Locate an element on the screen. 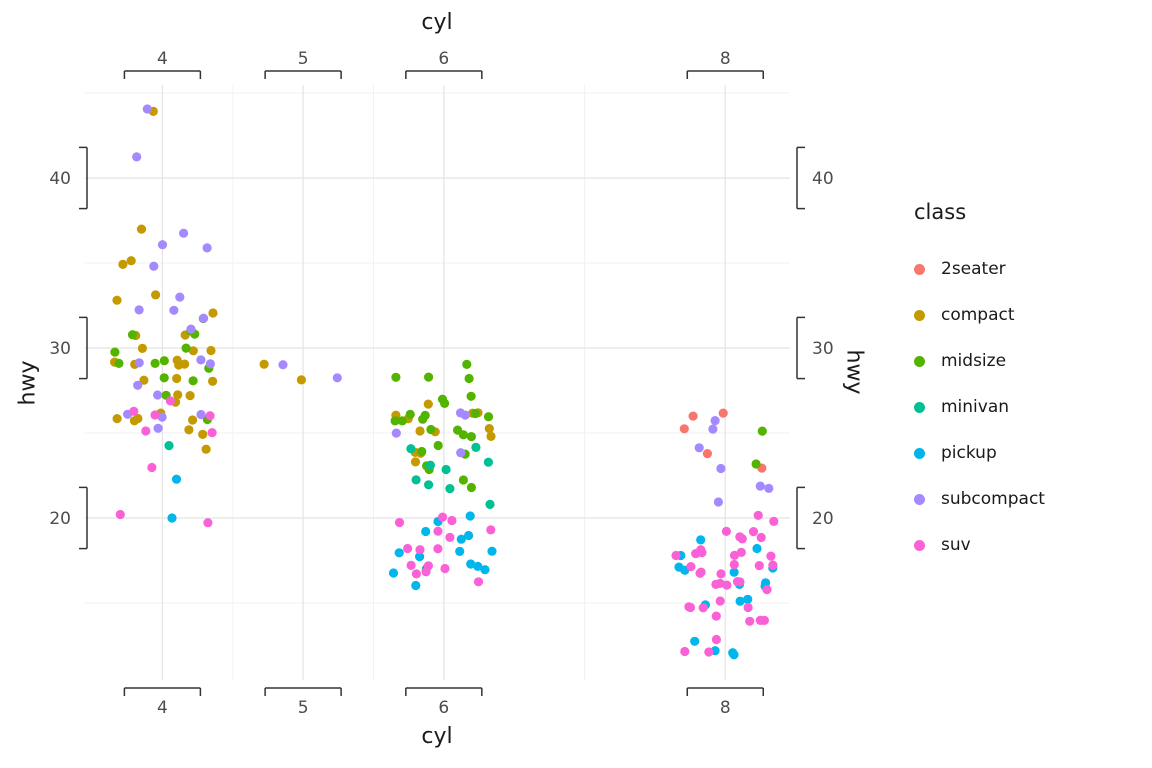  x-tick-label-bottom: 5 is located at coordinates (303, 708).